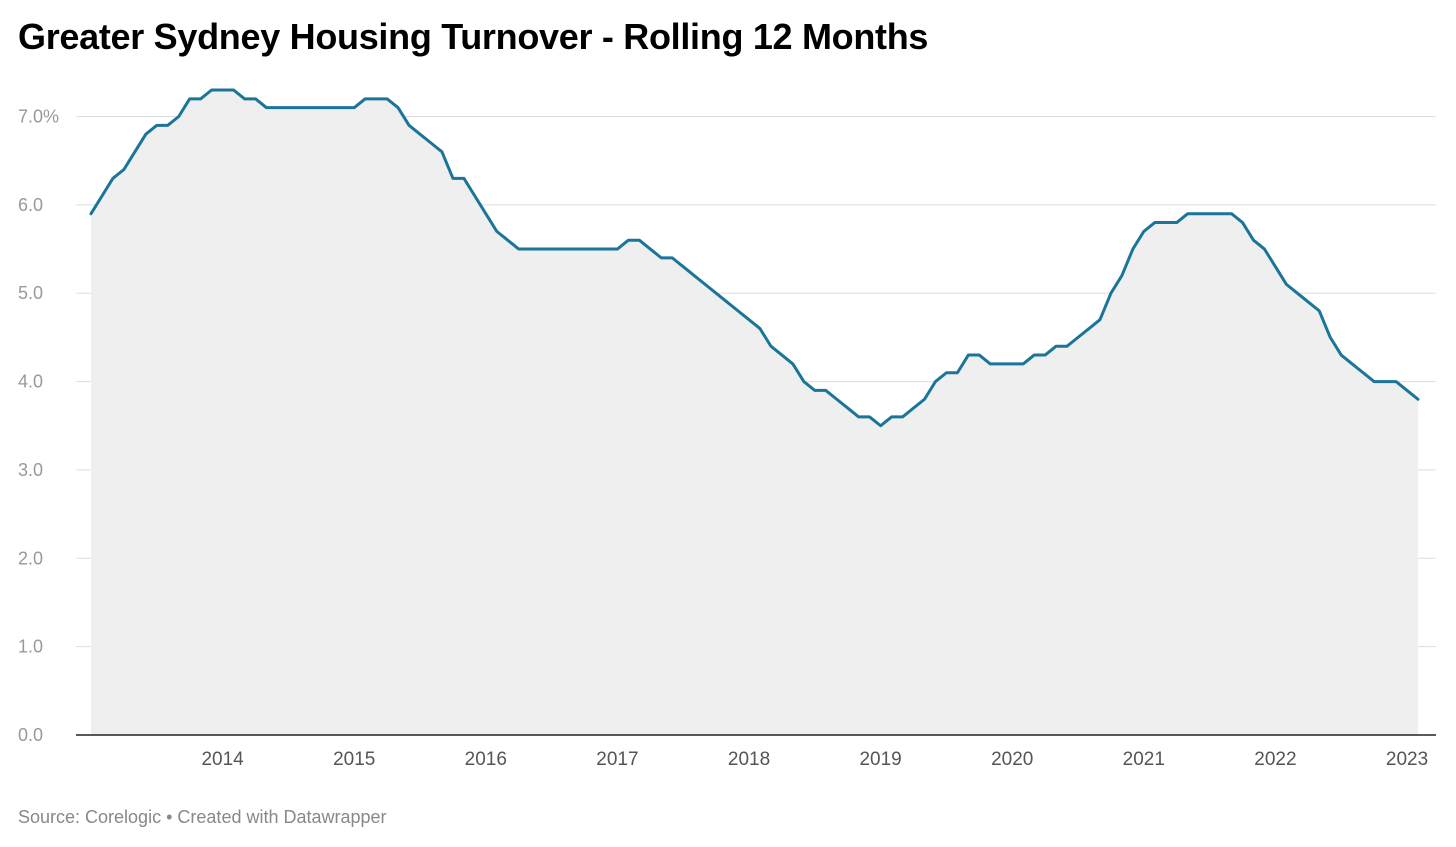 Image resolution: width=1456 pixels, height=847 pixels. Describe the element at coordinates (486, 759) in the screenshot. I see `x-tick-label: 2016` at that location.